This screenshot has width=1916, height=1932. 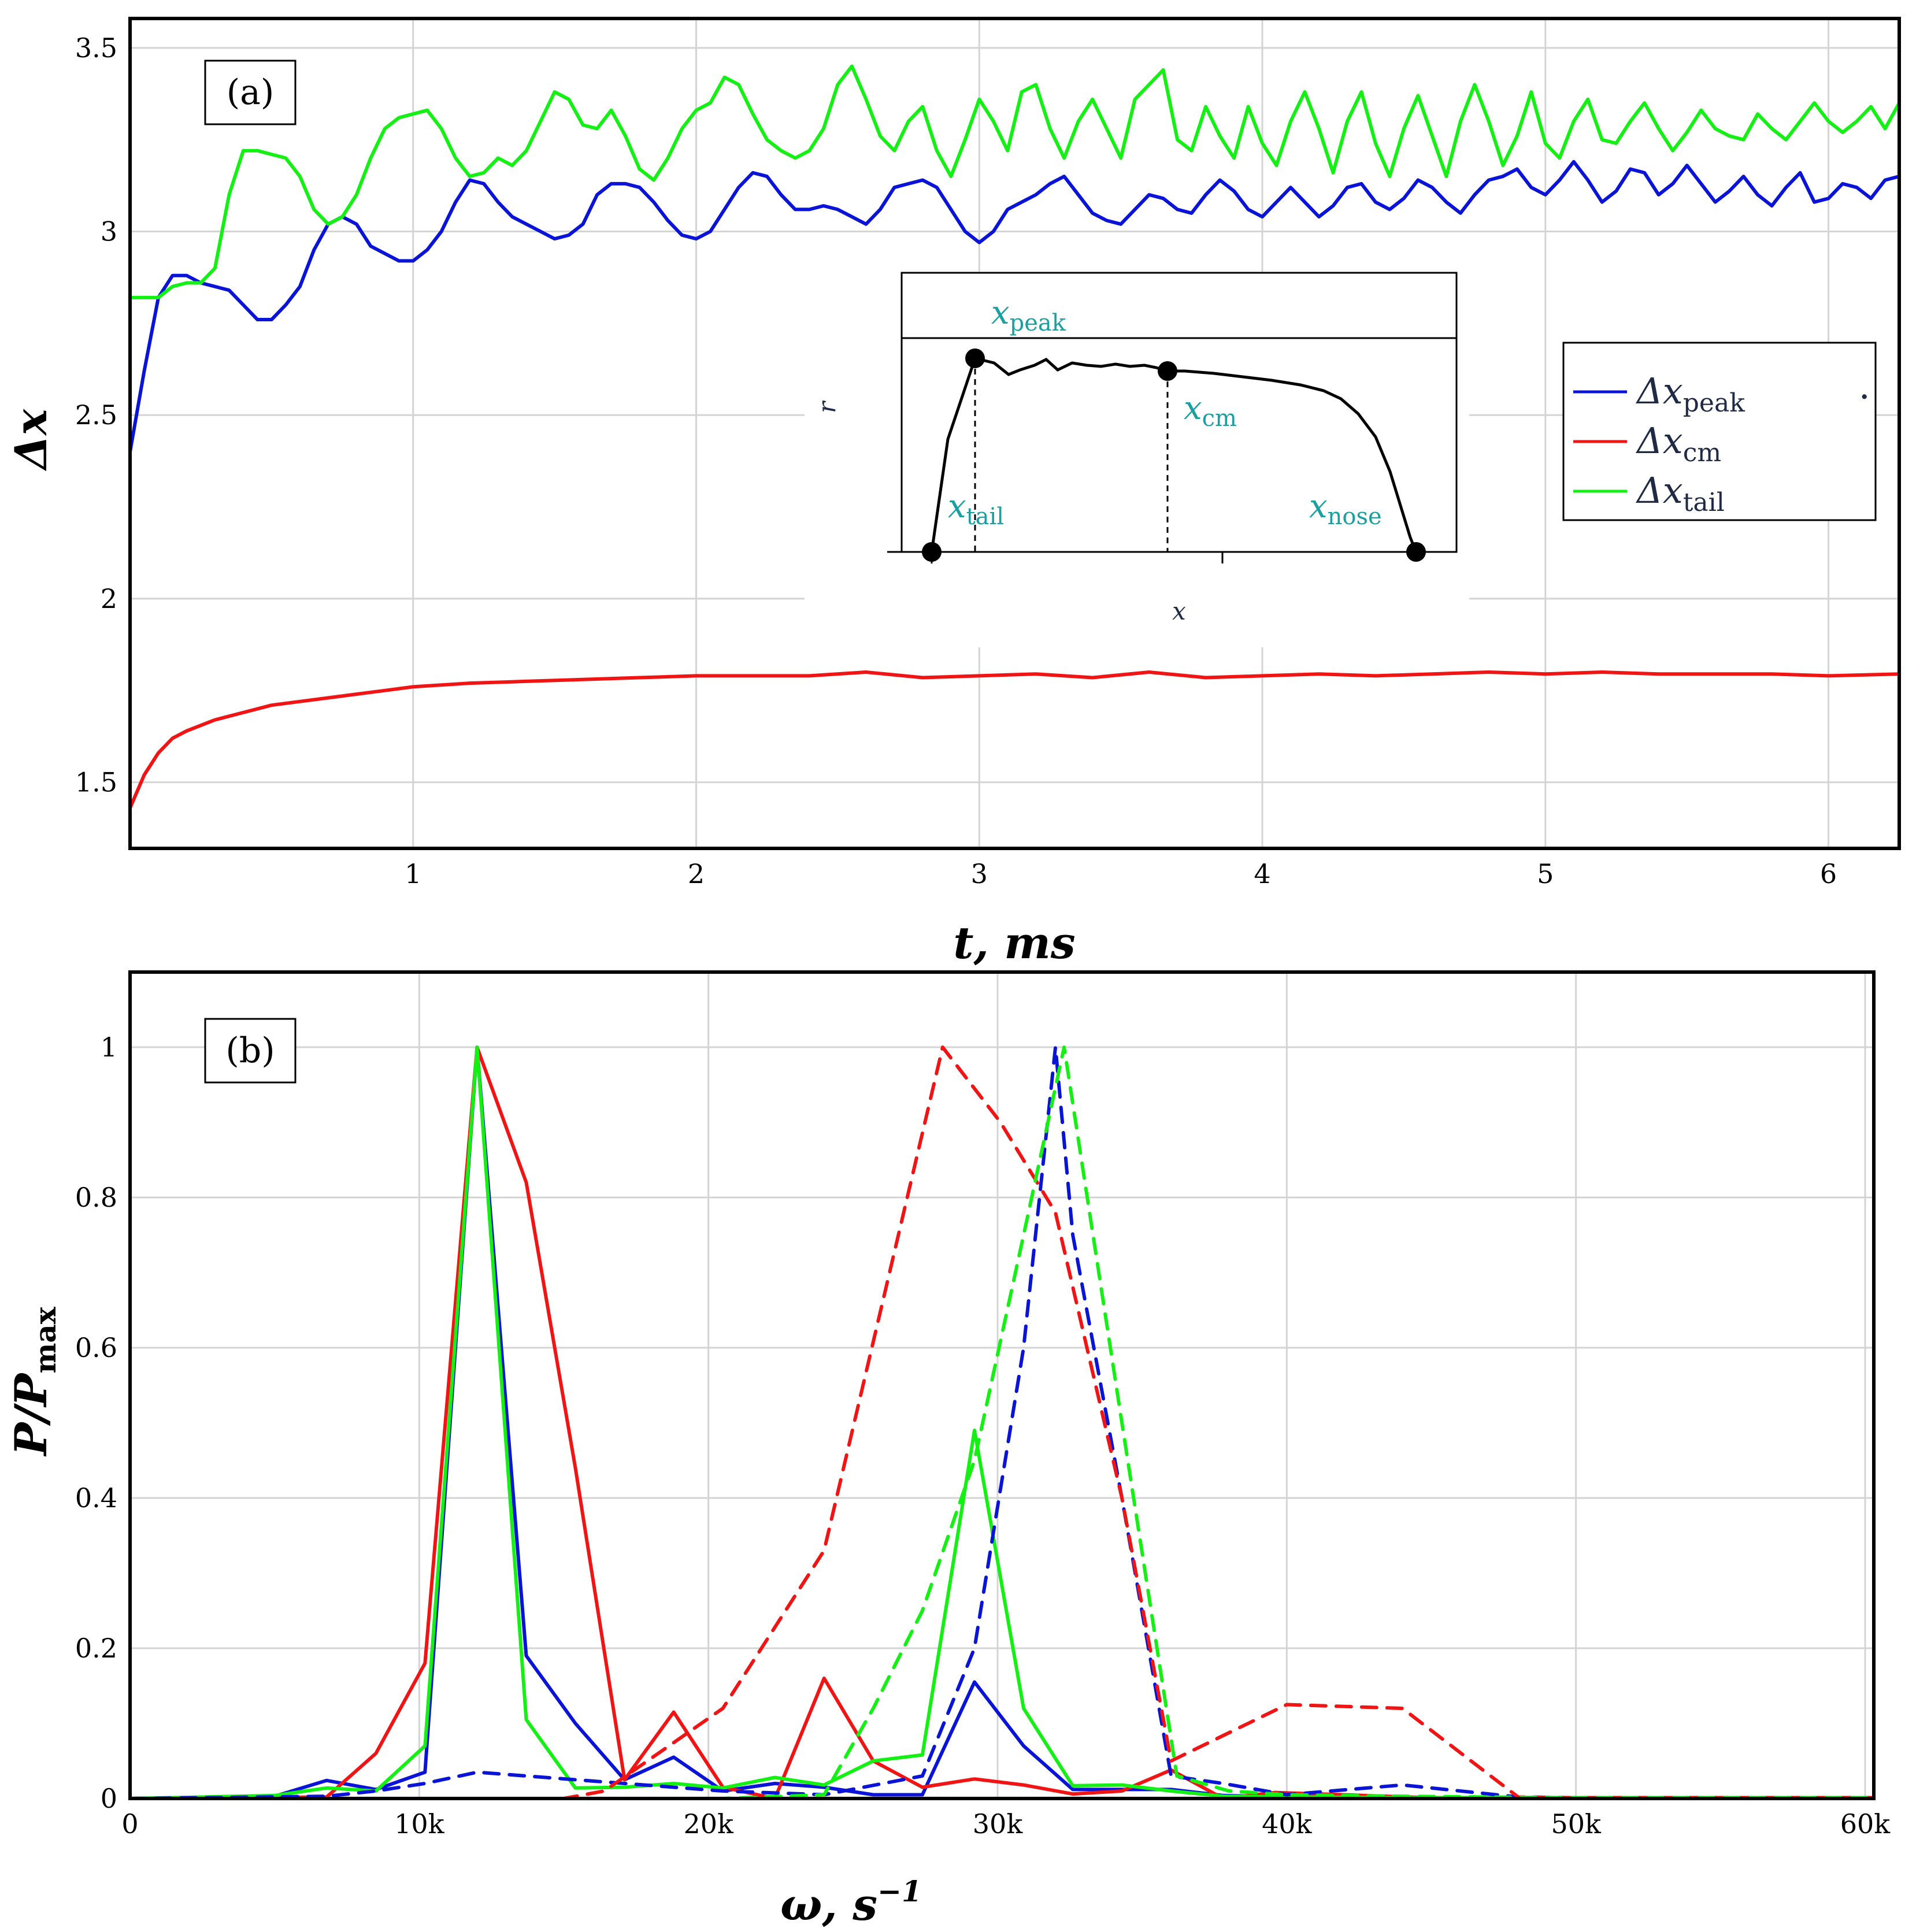 I want to click on panel-a-x-label: t, ms, so click(x=1014, y=943).